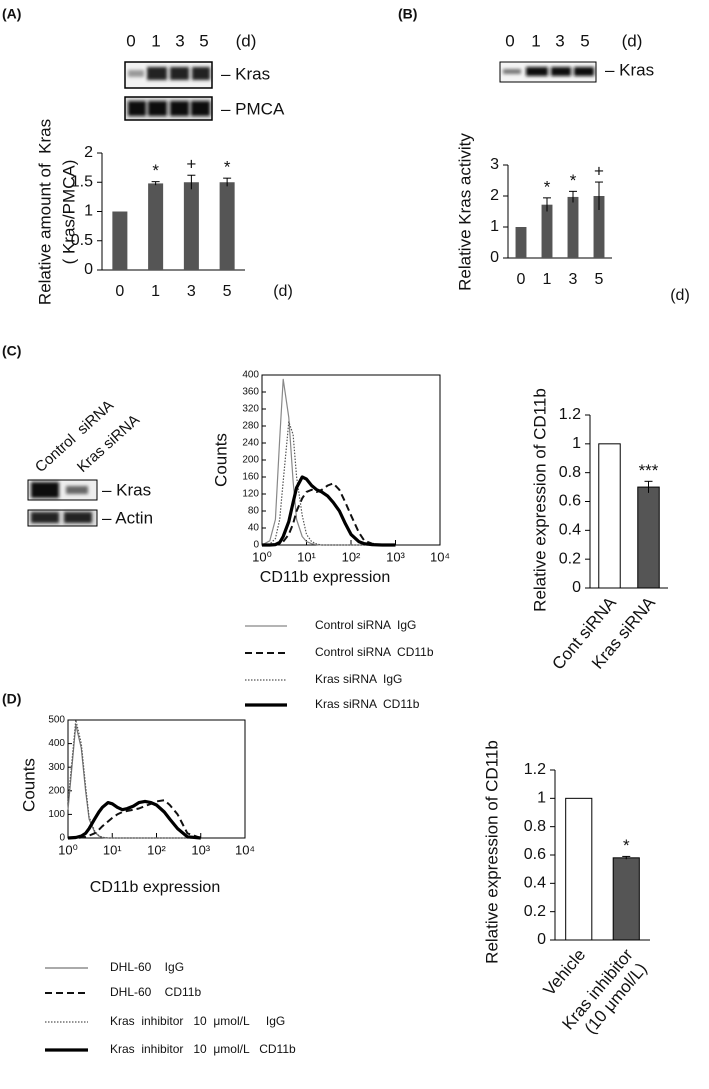  What do you see at coordinates (56, 767) in the screenshot?
I see `y-tick-label: 300` at bounding box center [56, 767].